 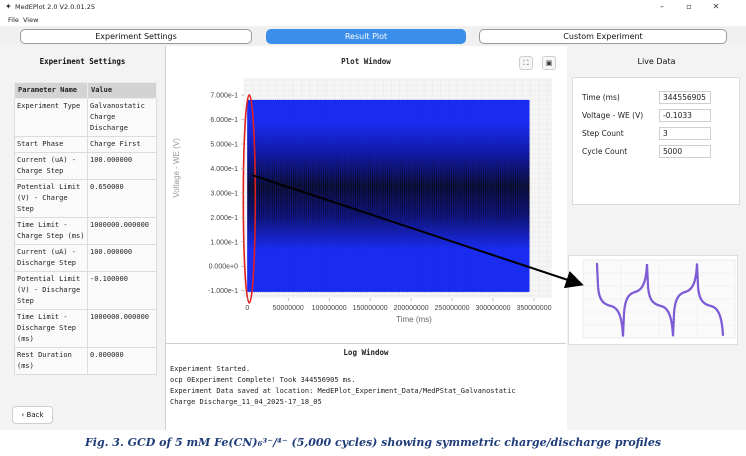 What do you see at coordinates (373, 7) in the screenshot?
I see `title-bar: ✦ MedEPlot 2.0 V2.0.01.25 – ▫ ✕` at bounding box center [373, 7].